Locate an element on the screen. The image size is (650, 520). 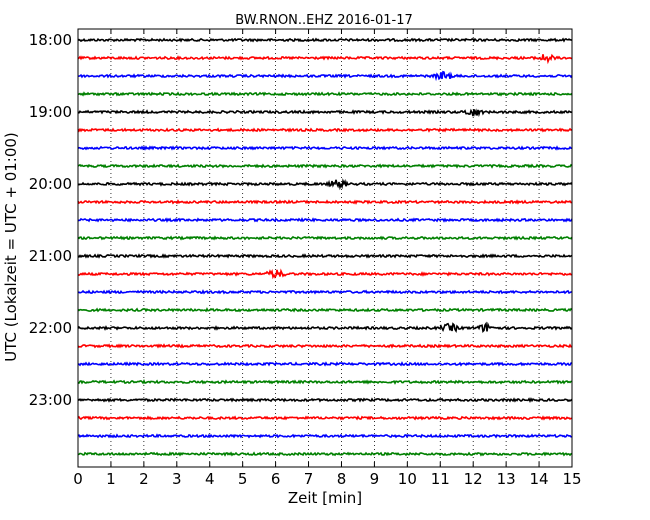
trace-2000 is located at coordinates (325, 184).